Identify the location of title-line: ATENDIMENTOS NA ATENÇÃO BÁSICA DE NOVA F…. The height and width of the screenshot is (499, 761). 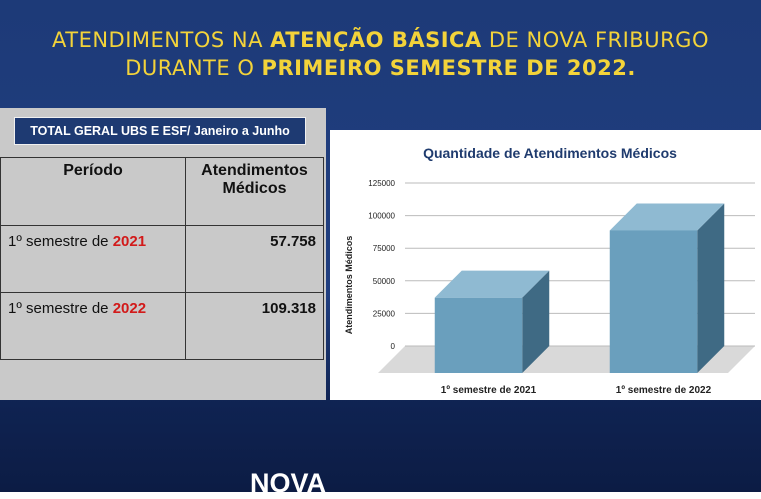
(380, 40).